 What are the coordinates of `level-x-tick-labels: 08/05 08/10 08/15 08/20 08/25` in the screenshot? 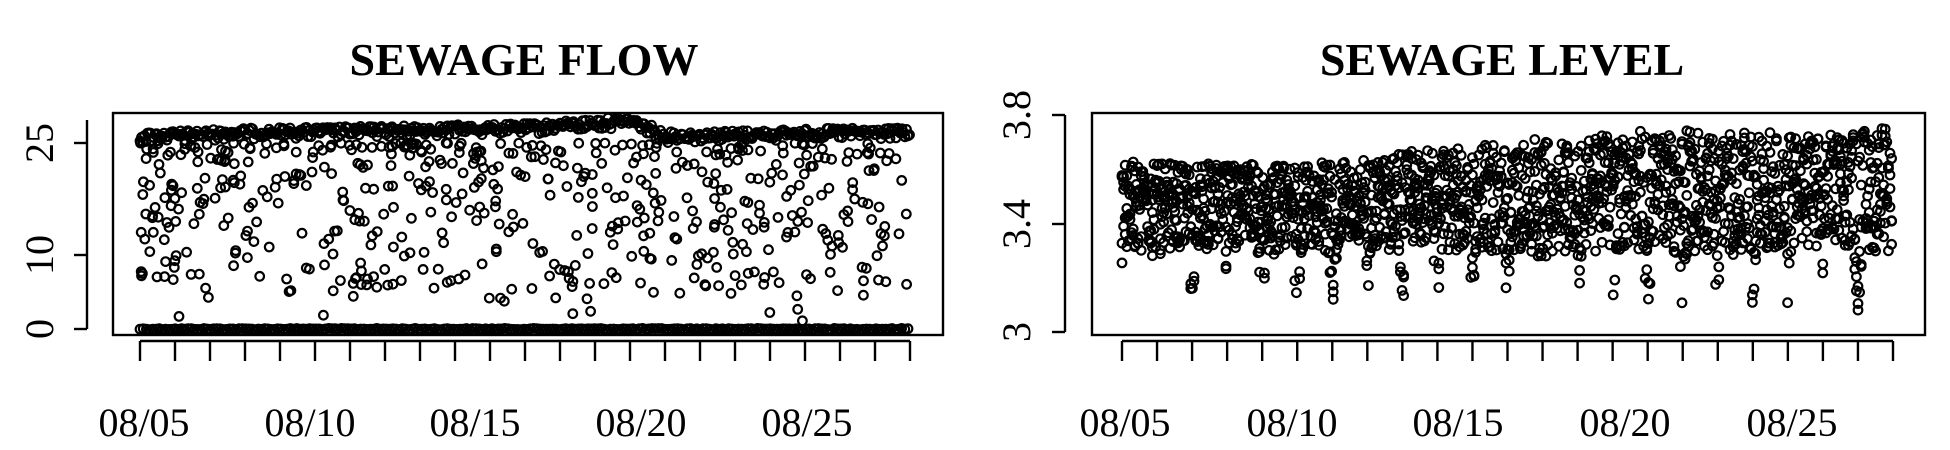 It's located at (1458, 422).